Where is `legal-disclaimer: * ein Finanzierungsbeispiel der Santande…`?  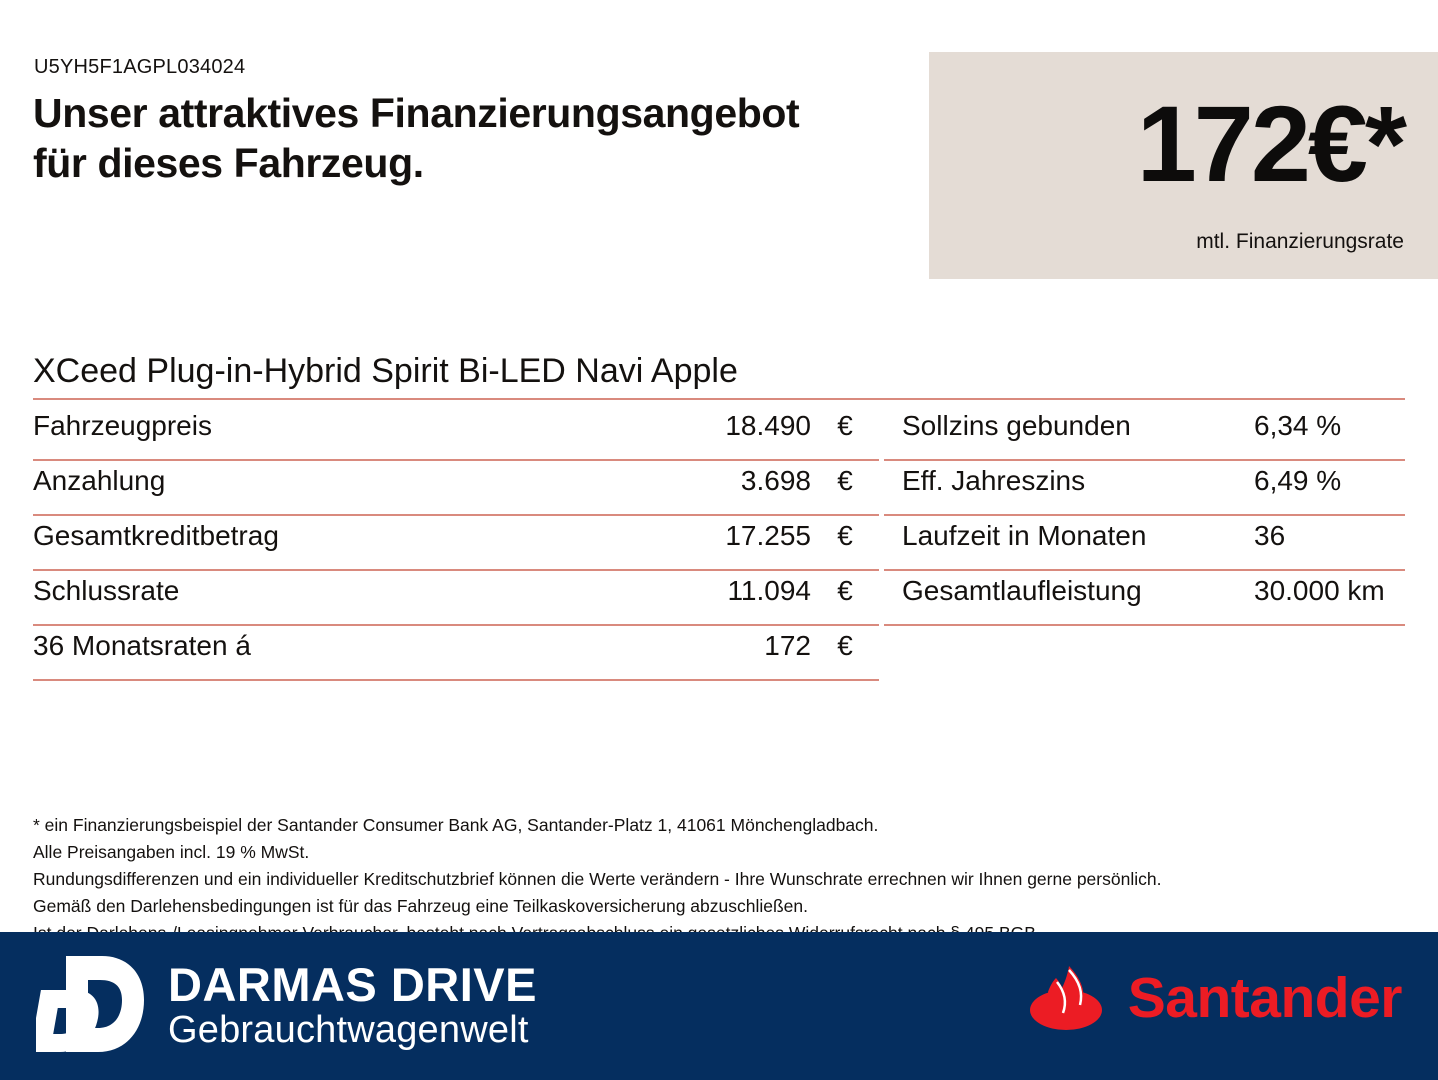
legal-disclaimer: * ein Finanzierungsbeispiel der Santande… is located at coordinates (698, 879).